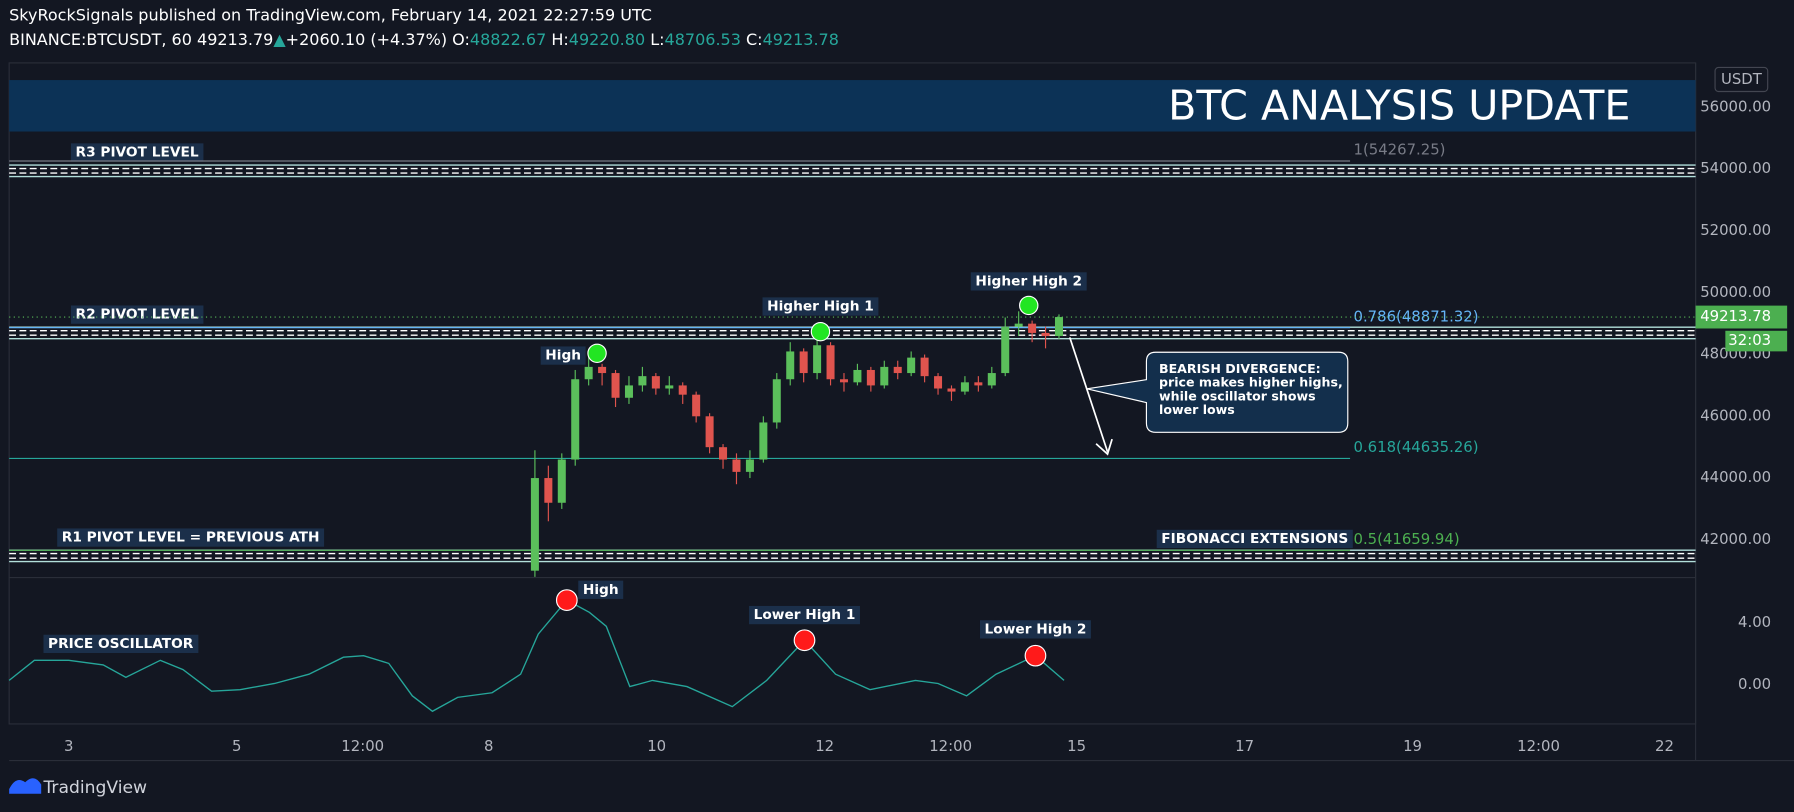 Image resolution: width=1794 pixels, height=812 pixels. I want to click on callout-text: BEARISH DIVERGENCE:, so click(1240, 368).